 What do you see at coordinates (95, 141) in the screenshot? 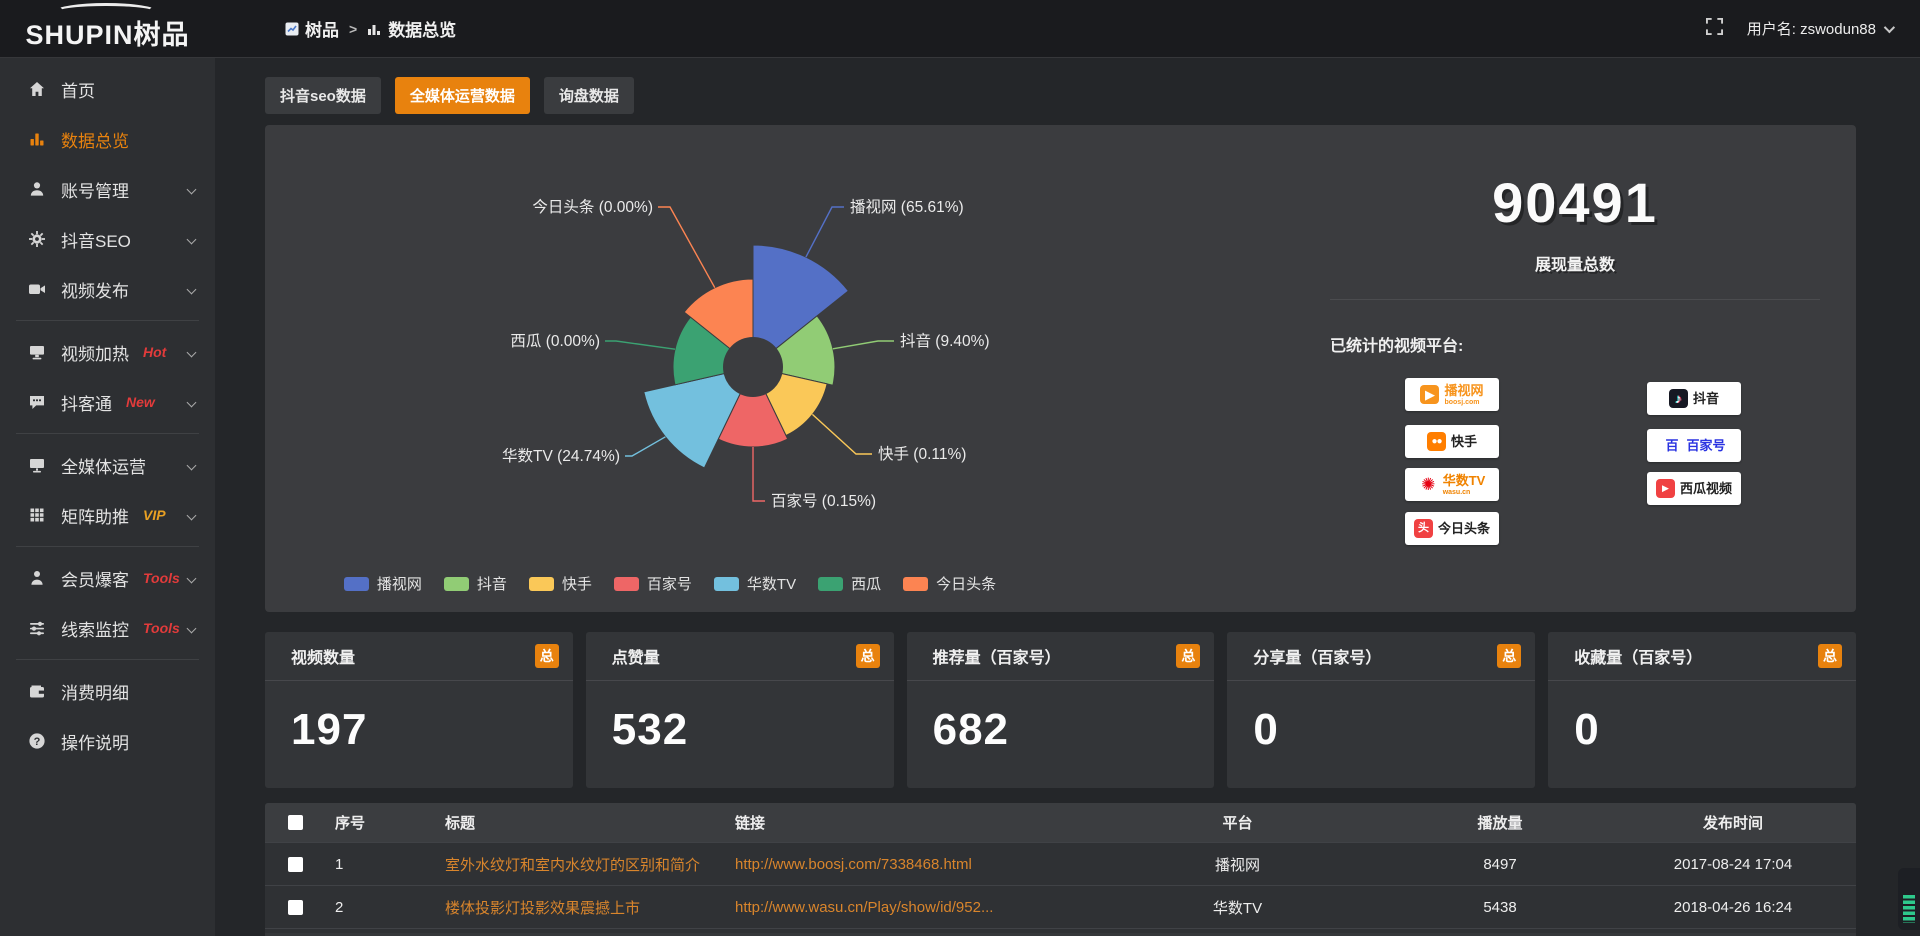
I see `sidebar-item-label: 数据总览` at bounding box center [95, 141].